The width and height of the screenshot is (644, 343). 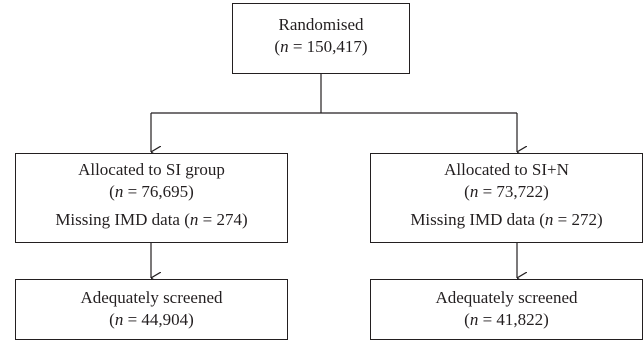 I want to click on si-group-count: (n = 76,695), so click(x=151, y=191).